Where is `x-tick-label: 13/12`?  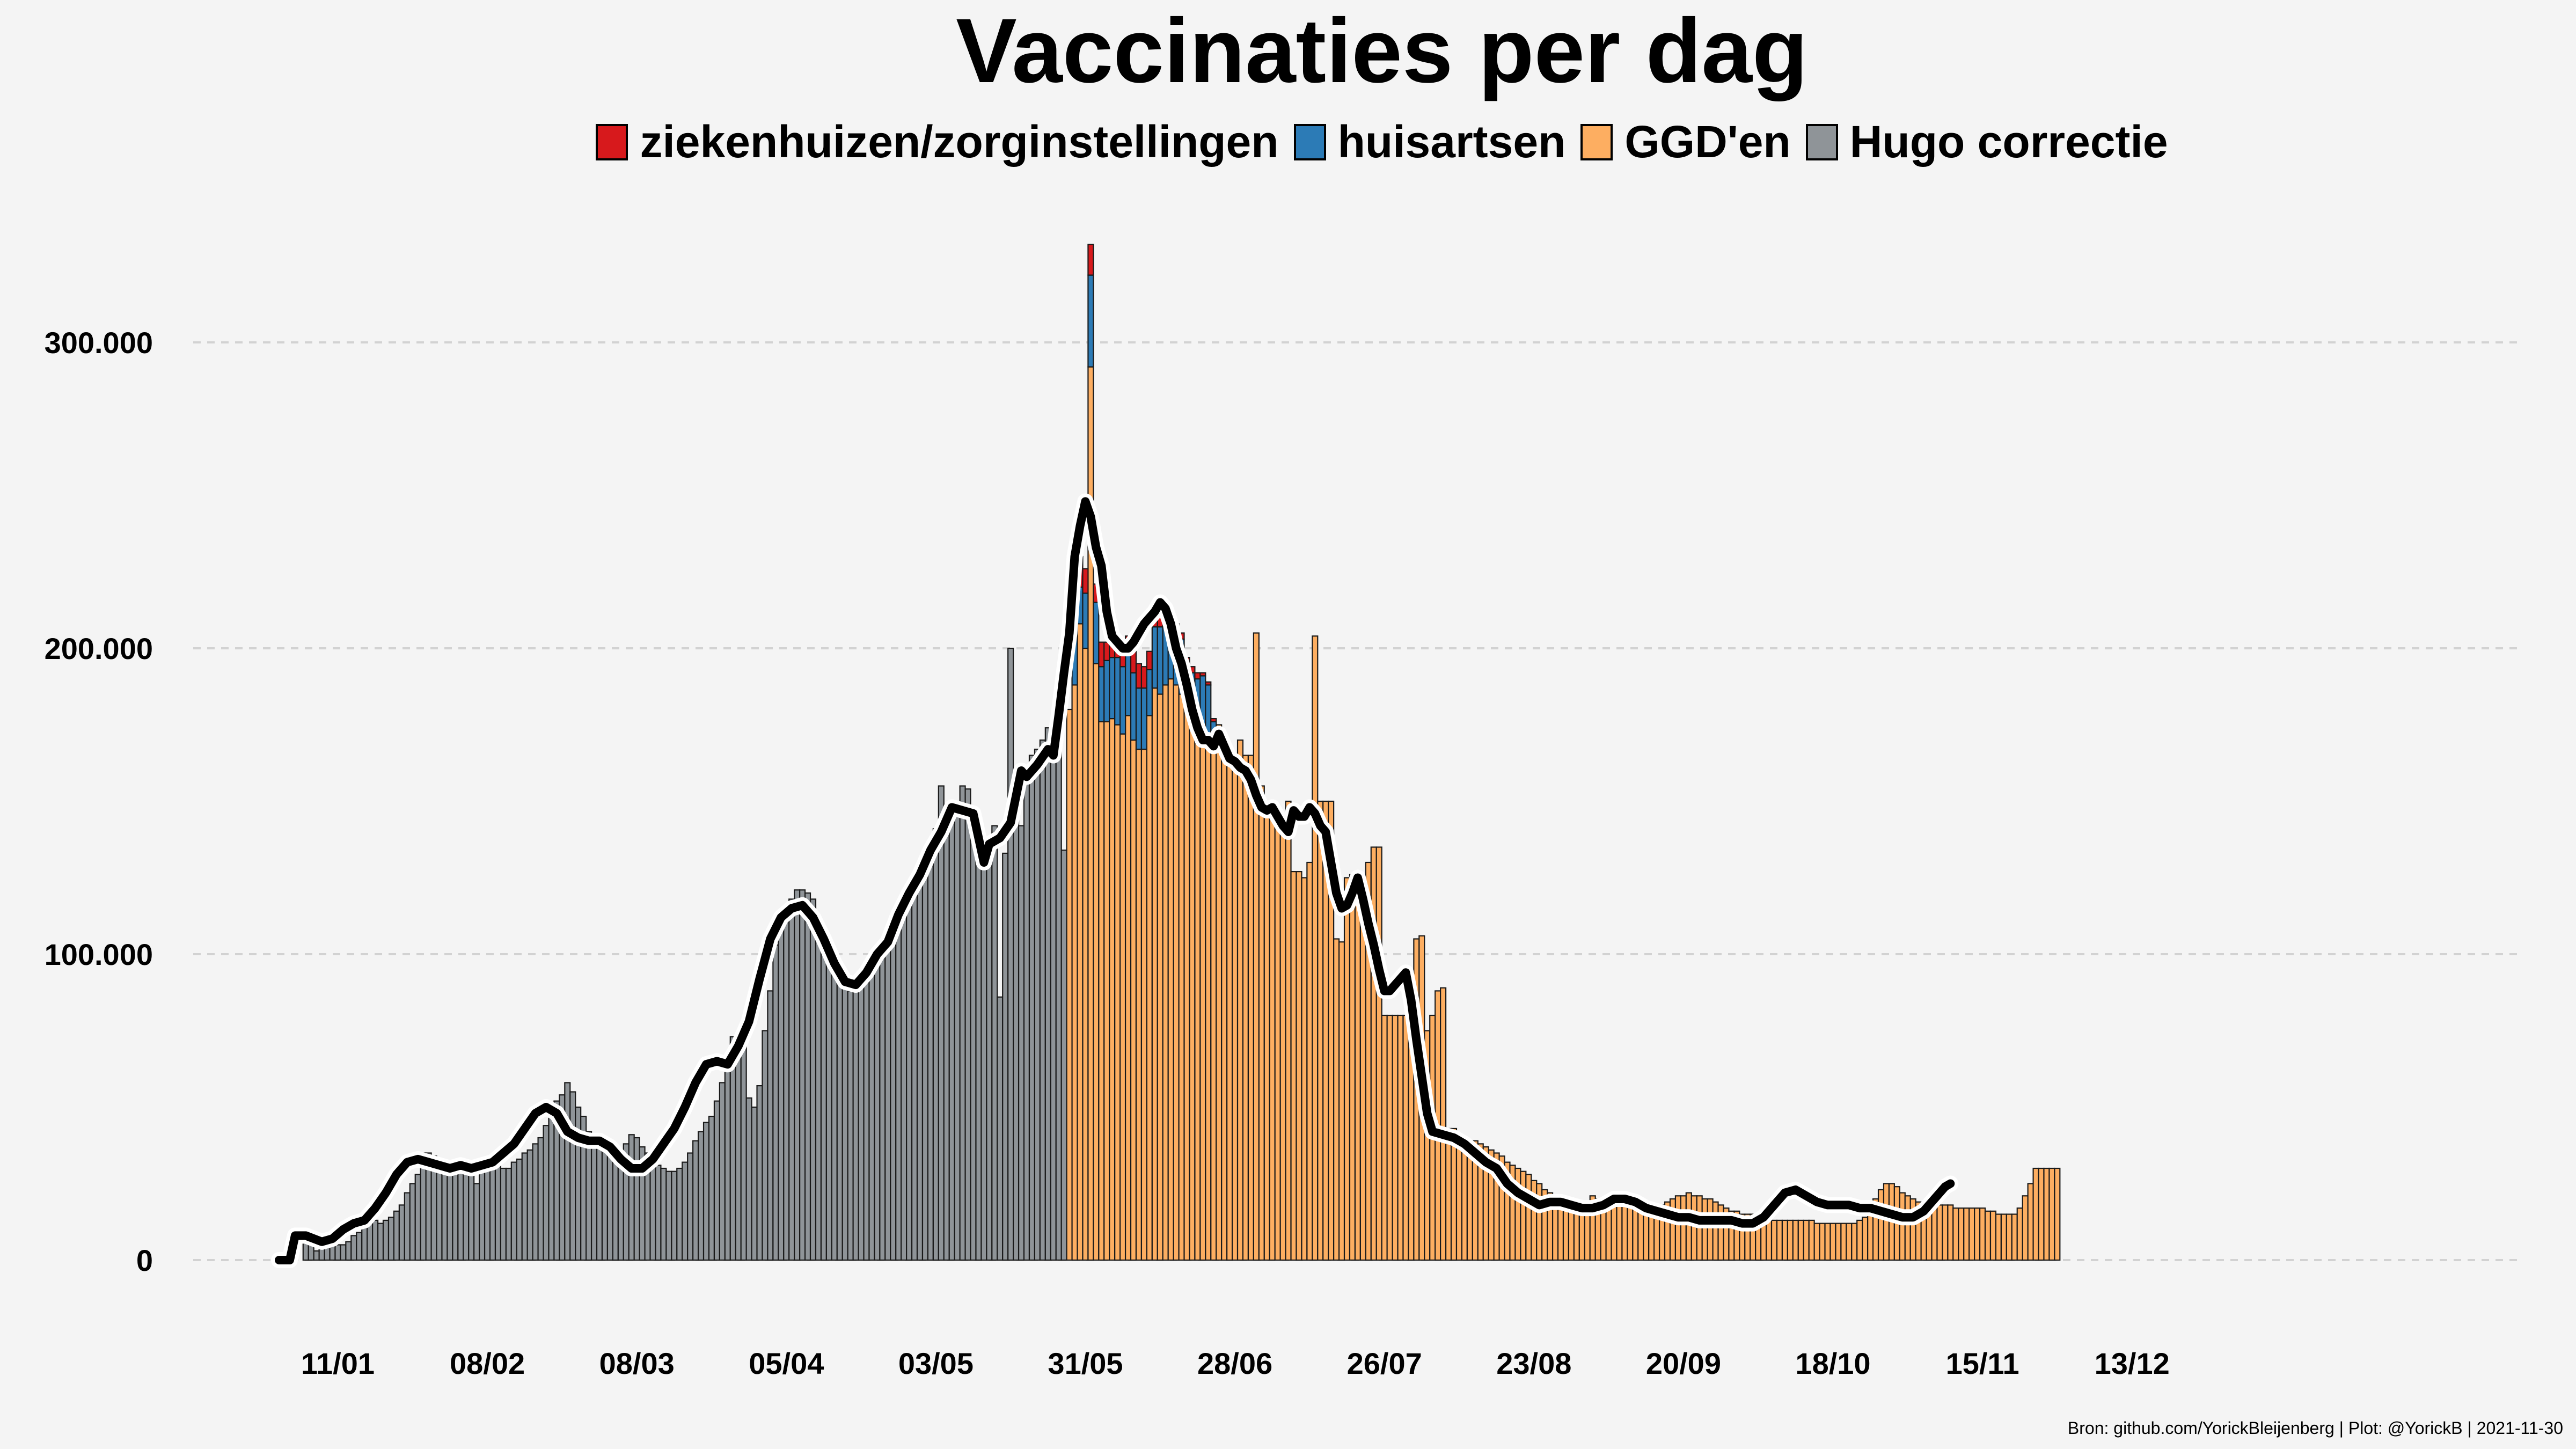 x-tick-label: 13/12 is located at coordinates (2132, 1363).